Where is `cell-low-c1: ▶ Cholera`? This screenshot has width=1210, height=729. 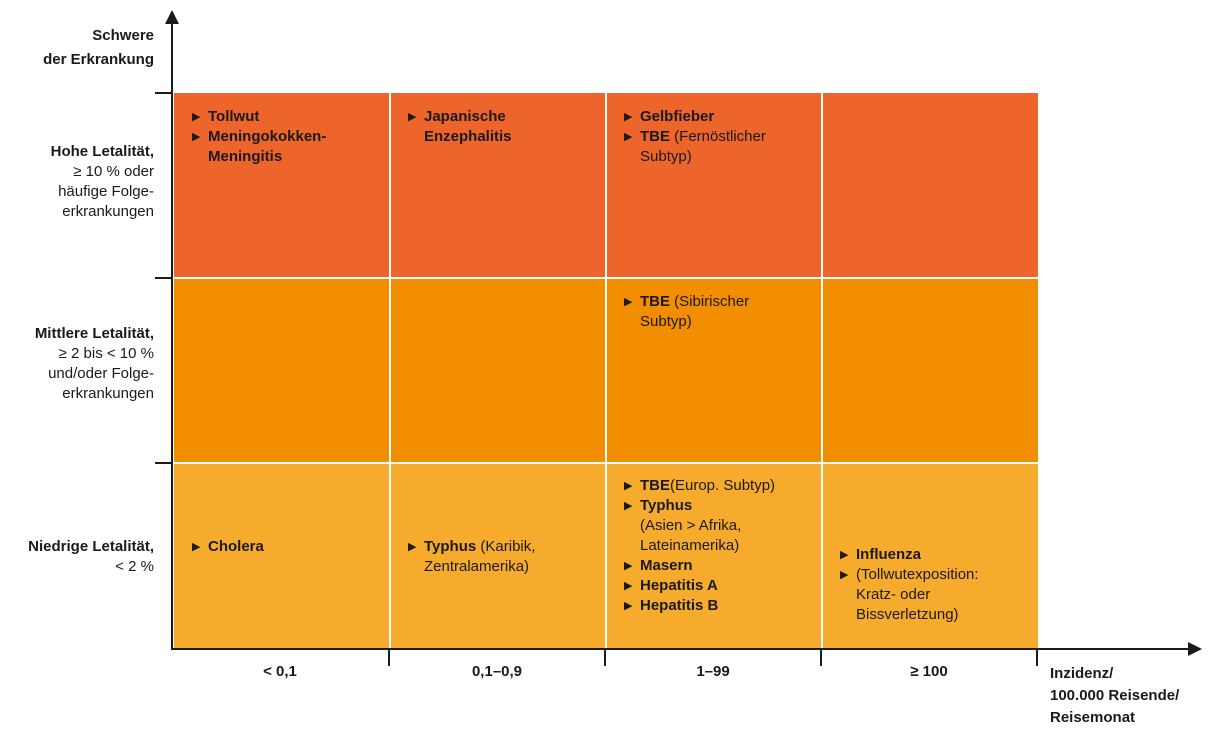 cell-low-c1: ▶ Cholera is located at coordinates (290, 547).